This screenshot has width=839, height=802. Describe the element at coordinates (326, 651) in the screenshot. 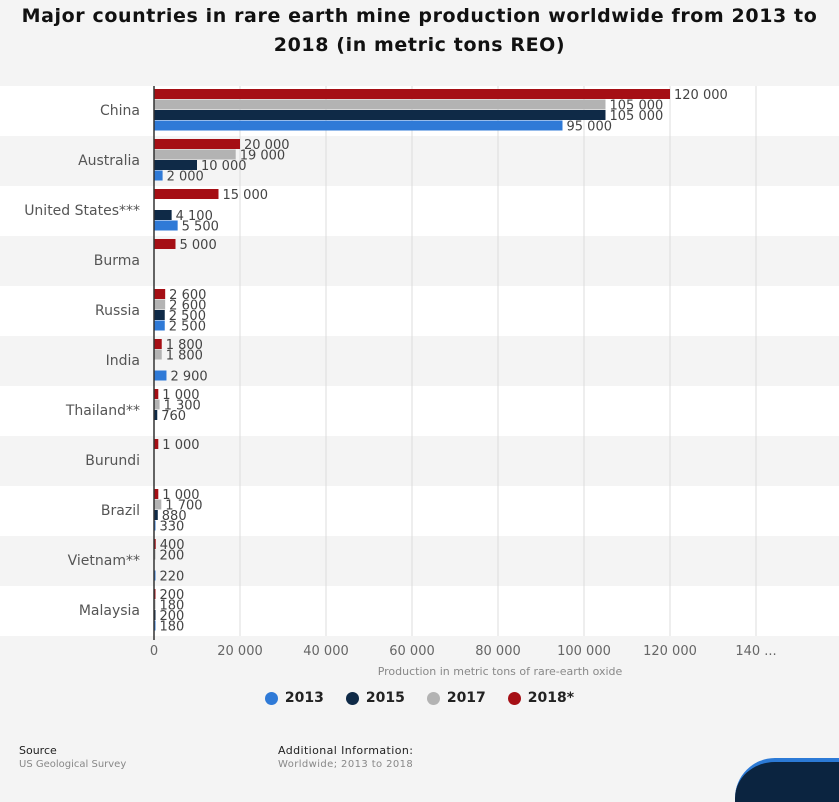

I see `x-tick-label: 40 000` at that location.